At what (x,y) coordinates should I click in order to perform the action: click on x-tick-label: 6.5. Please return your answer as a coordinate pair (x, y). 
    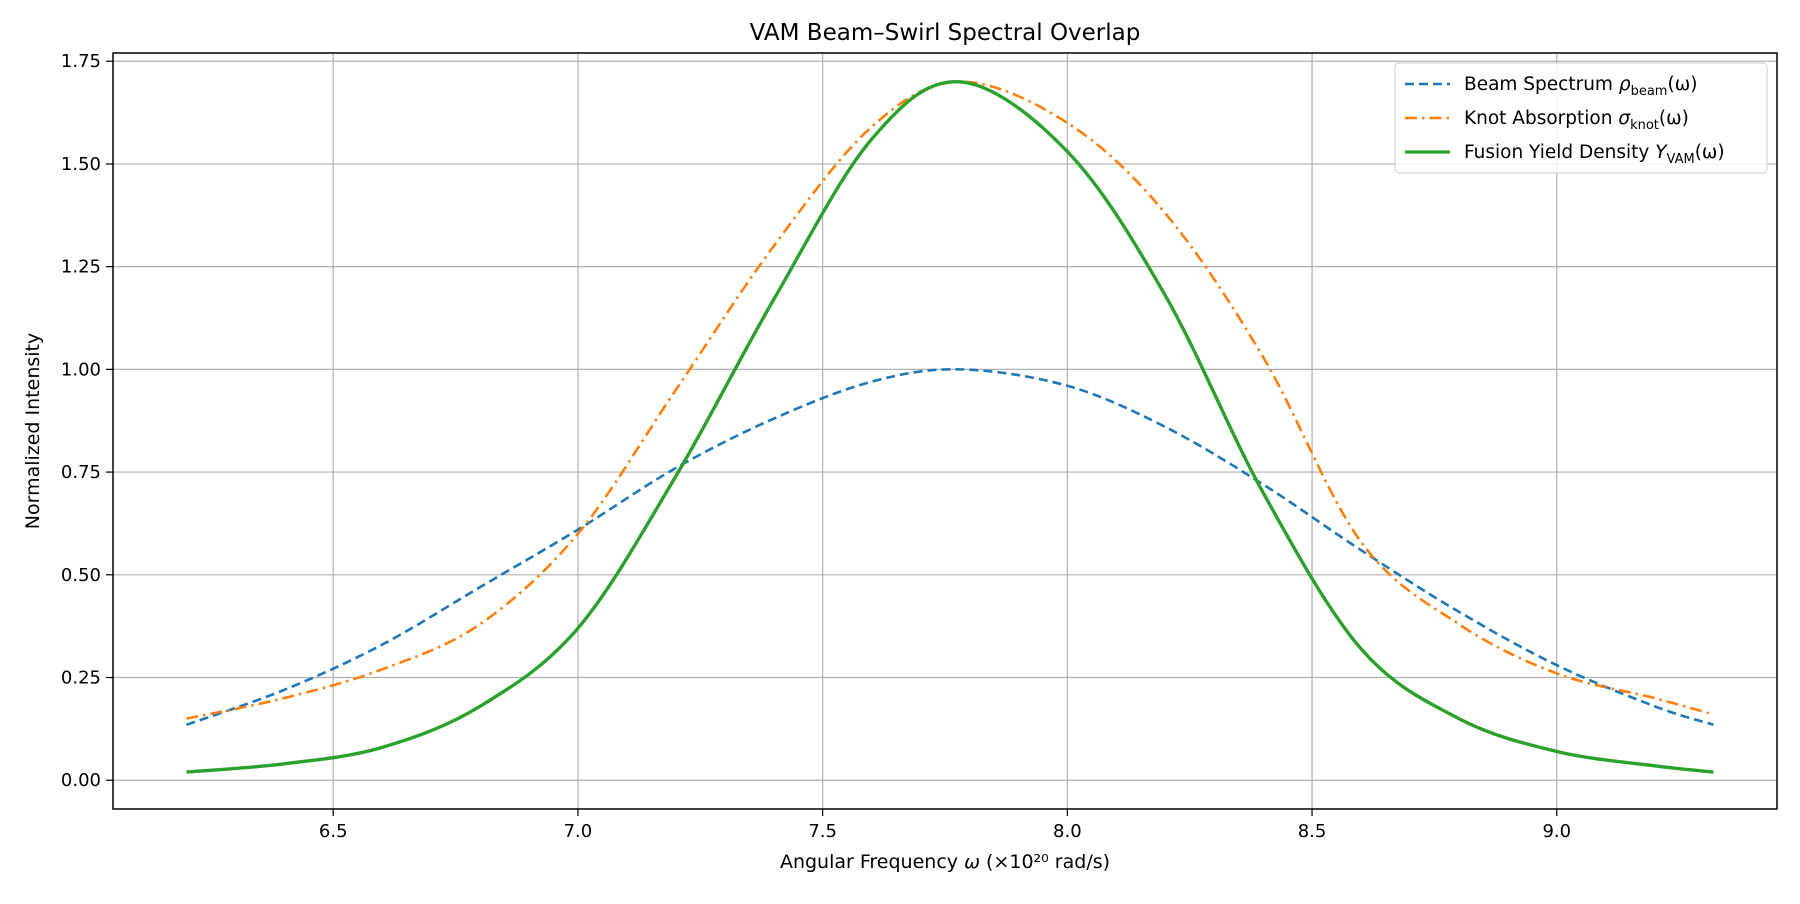
    Looking at the image, I should click on (333, 831).